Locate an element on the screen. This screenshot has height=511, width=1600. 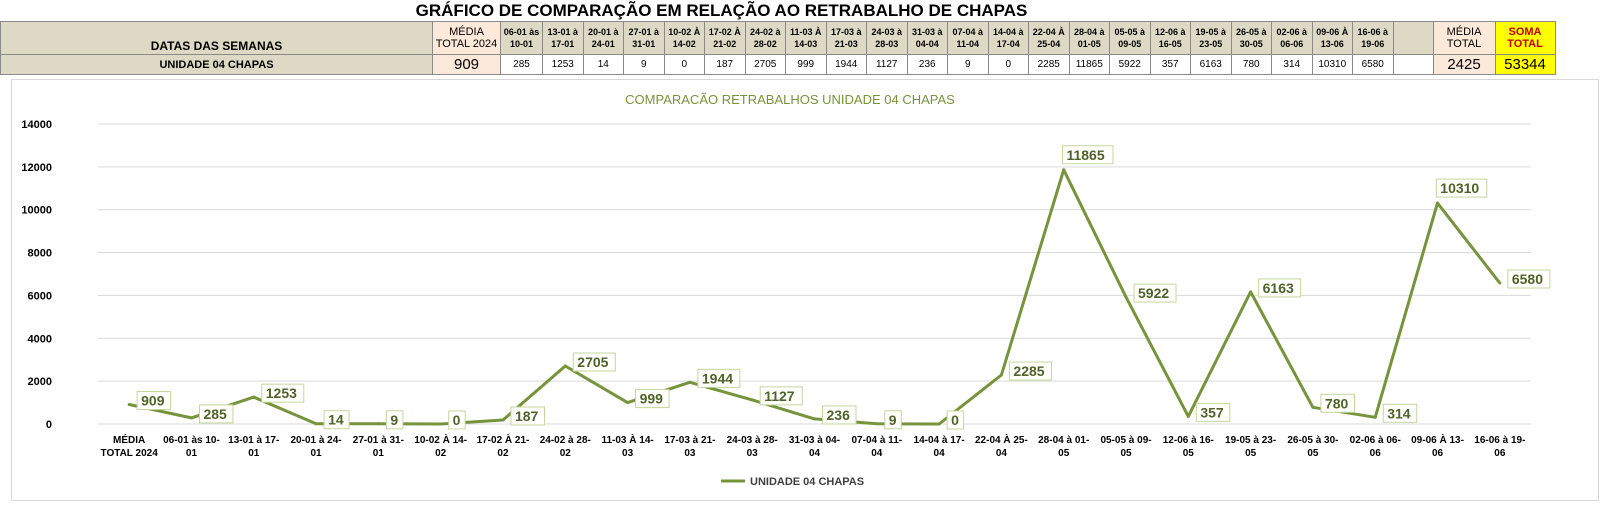
week-value-cell: 780 is located at coordinates (1251, 64).